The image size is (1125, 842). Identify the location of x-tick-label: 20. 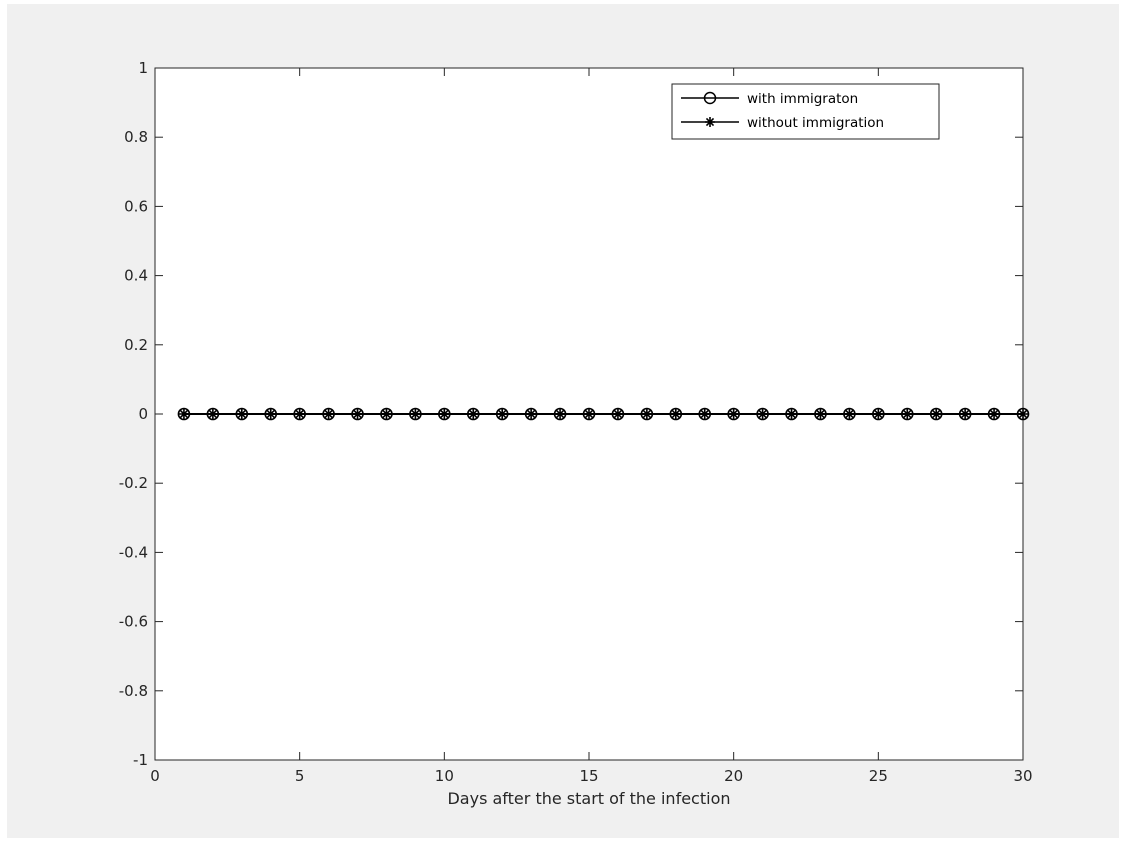
(733, 776).